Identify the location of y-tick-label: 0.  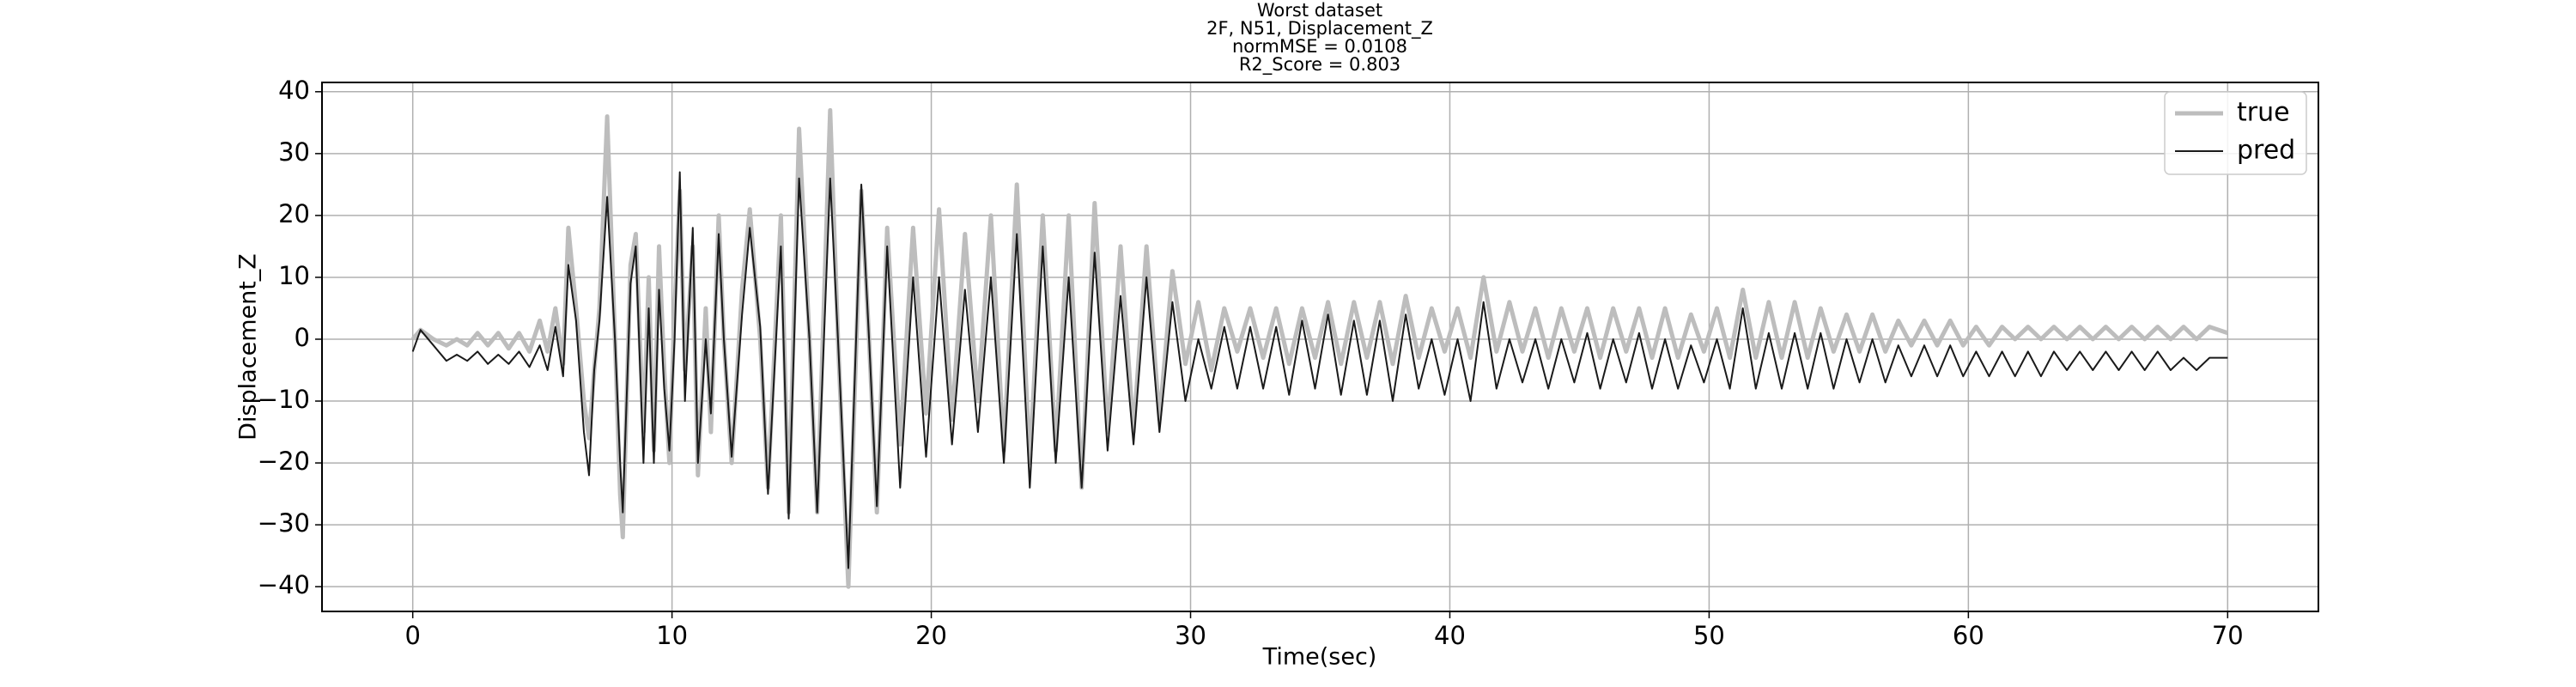
(302, 337).